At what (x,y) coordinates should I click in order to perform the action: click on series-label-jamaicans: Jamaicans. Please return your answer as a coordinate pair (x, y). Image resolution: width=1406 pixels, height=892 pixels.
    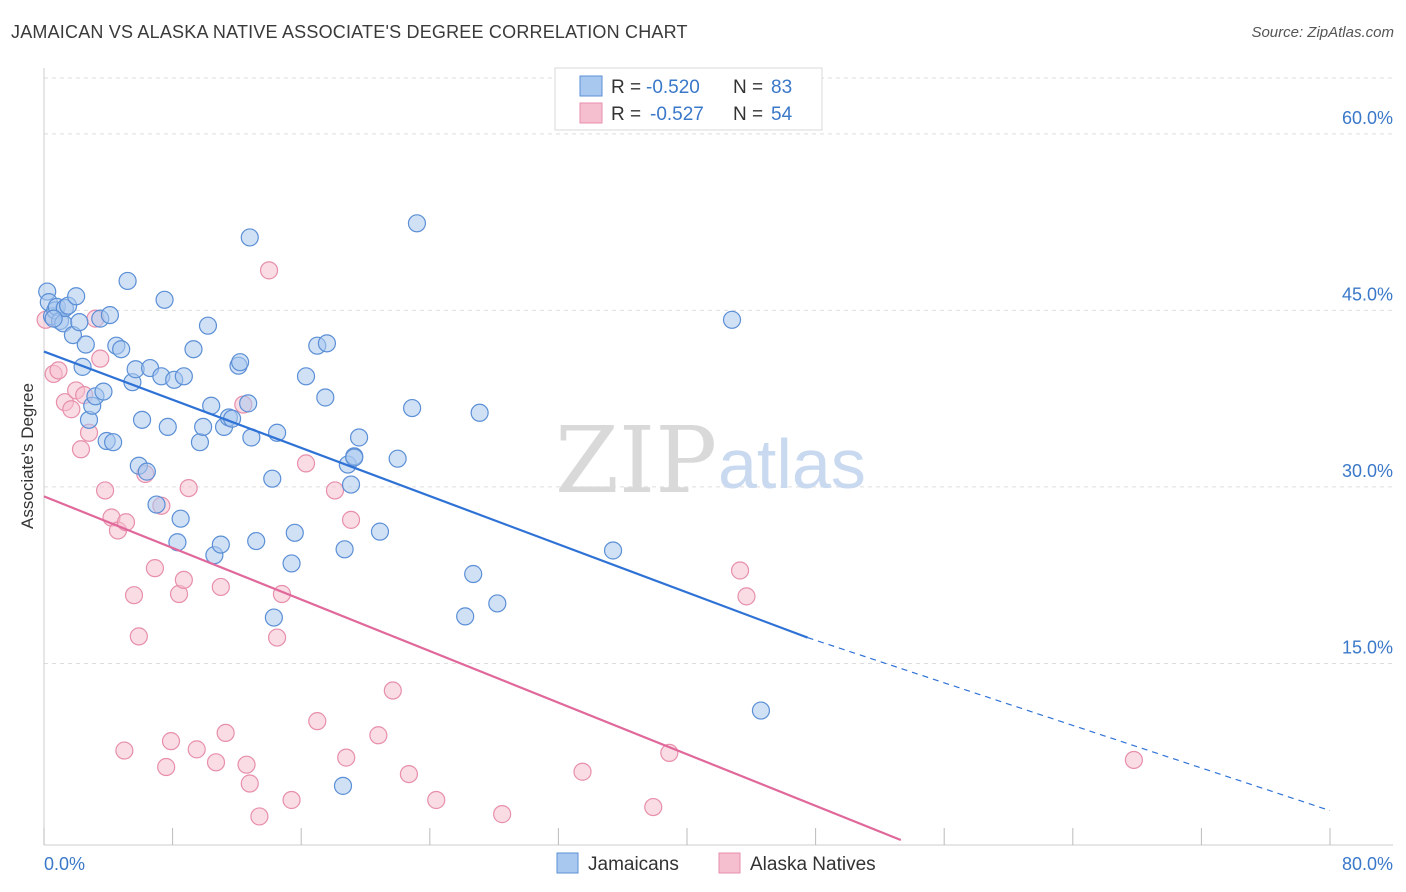
    Looking at the image, I should click on (633, 864).